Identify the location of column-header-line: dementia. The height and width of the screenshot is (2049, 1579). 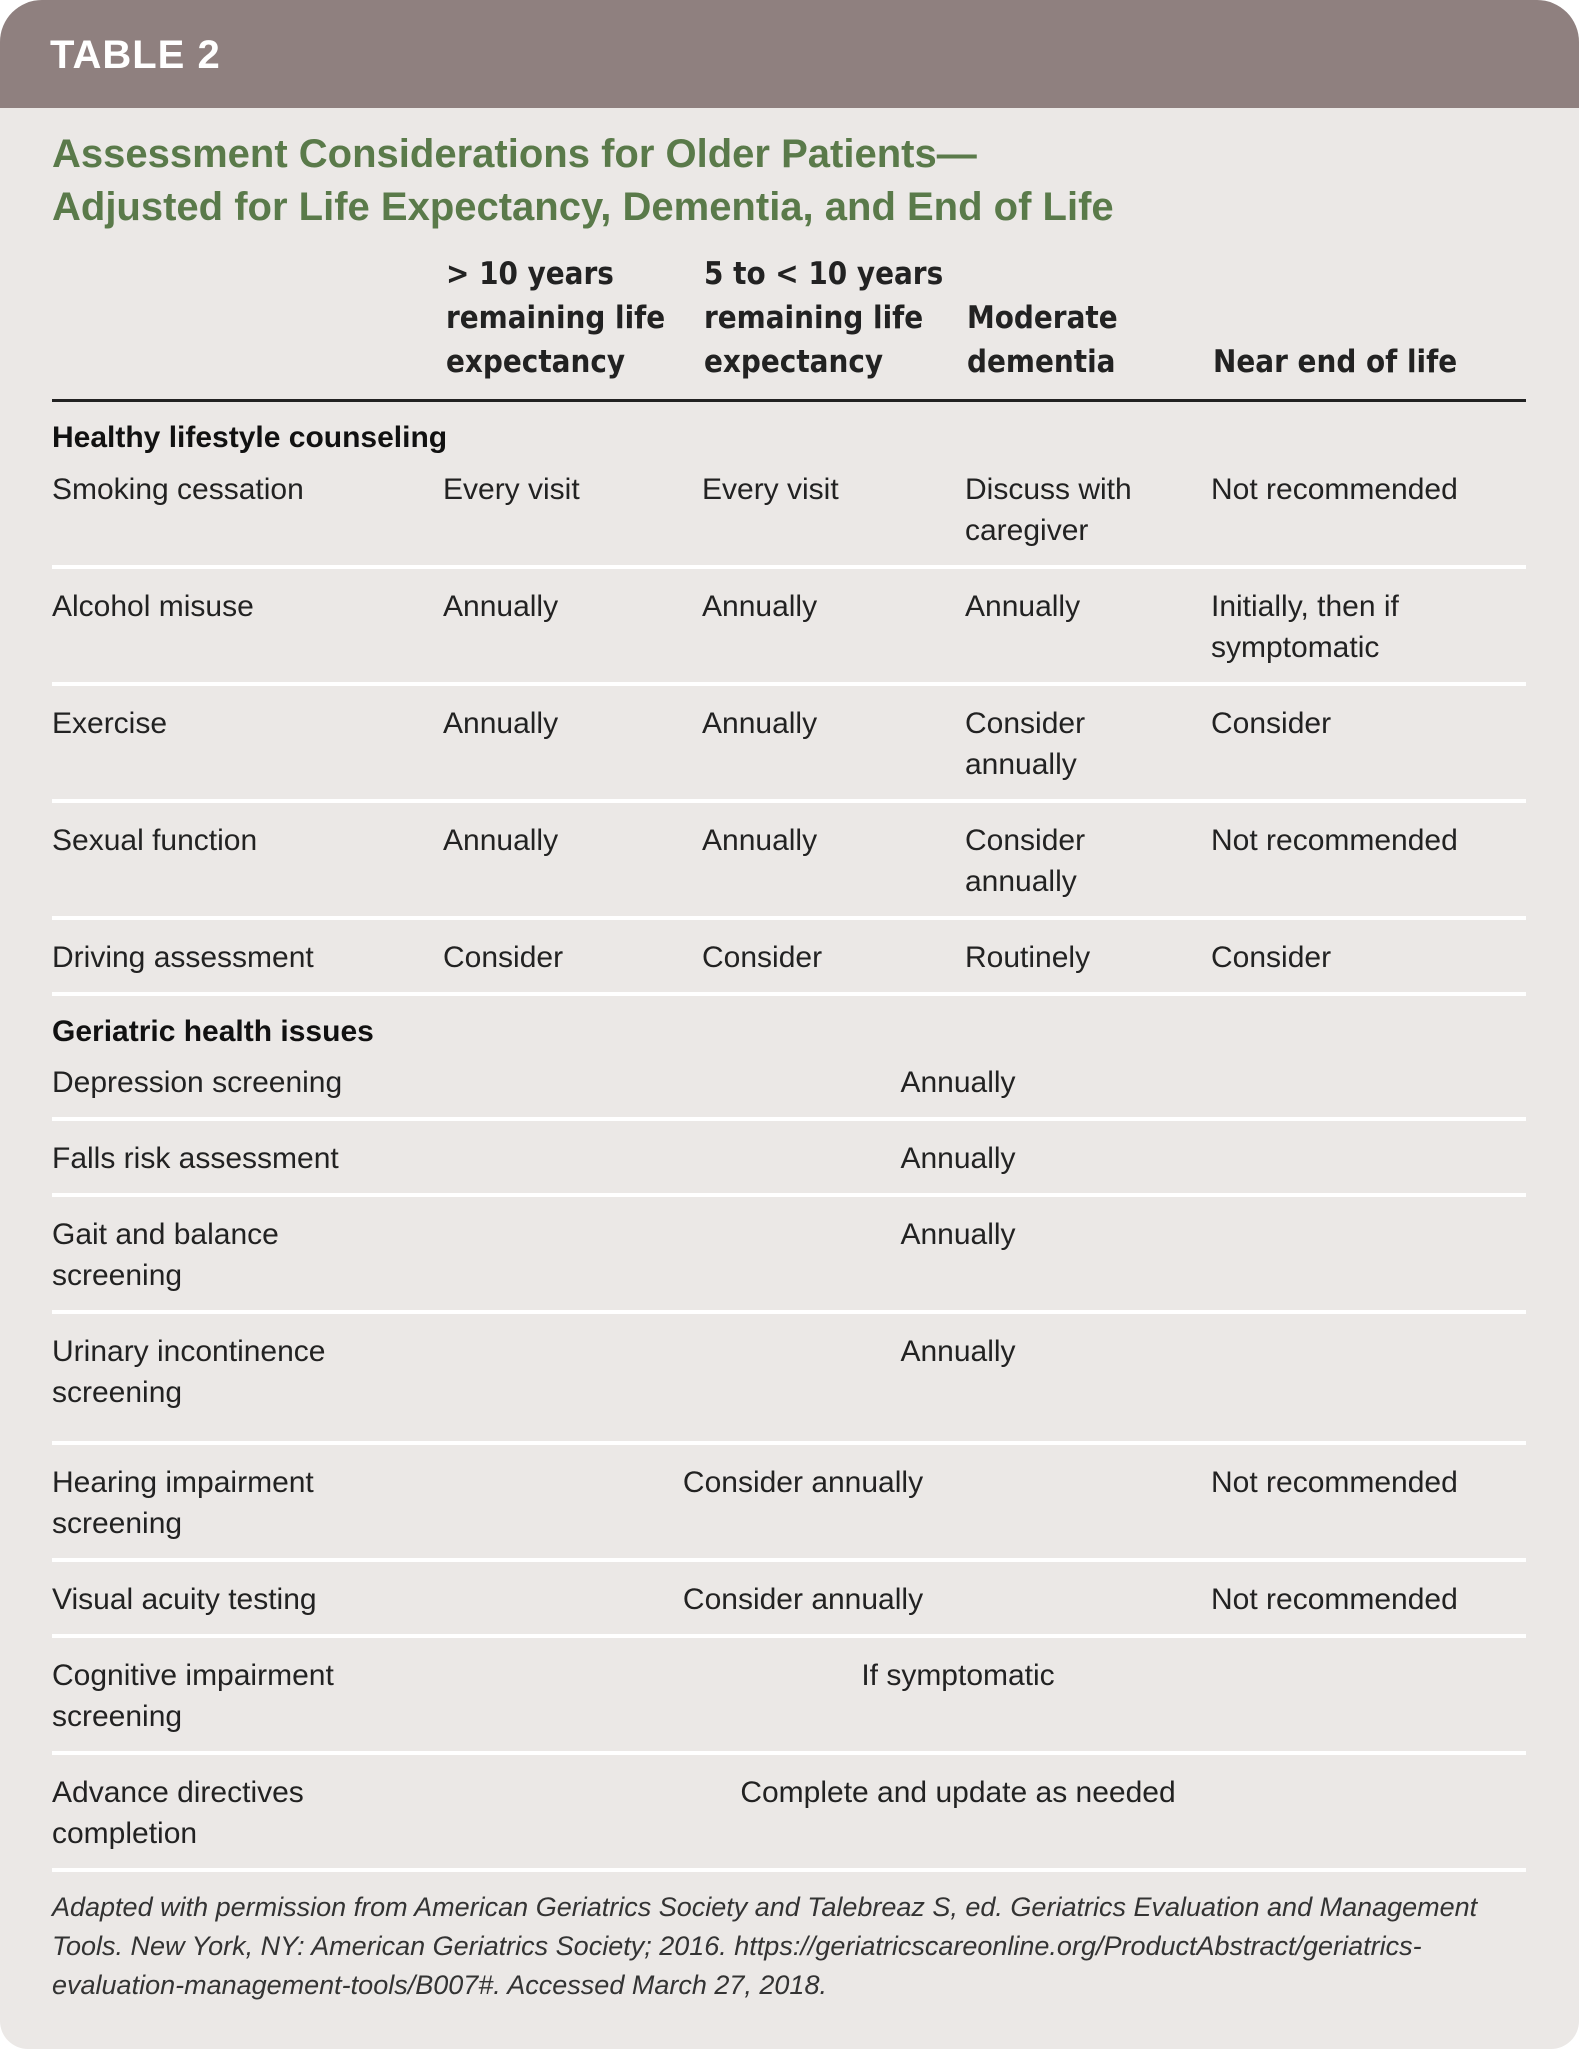
(1041, 362).